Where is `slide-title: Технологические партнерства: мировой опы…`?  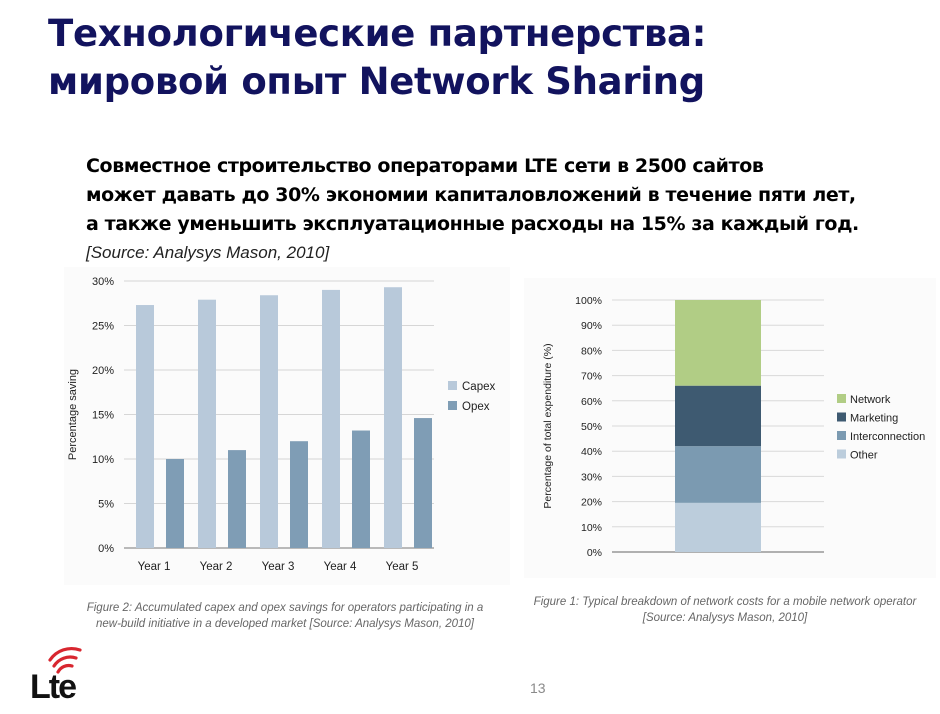
slide-title: Технологические партнерства: мировой опы… is located at coordinates (488, 58).